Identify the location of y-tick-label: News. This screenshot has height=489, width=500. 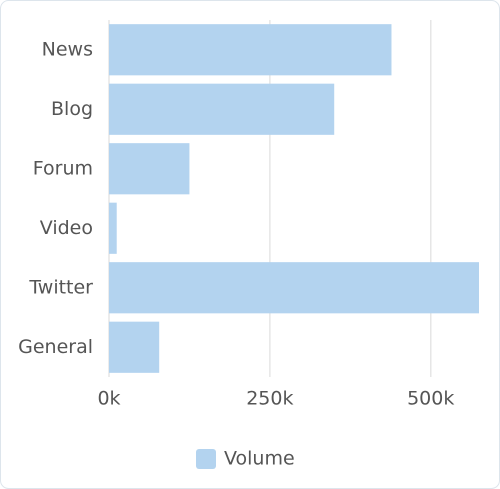
(67, 49).